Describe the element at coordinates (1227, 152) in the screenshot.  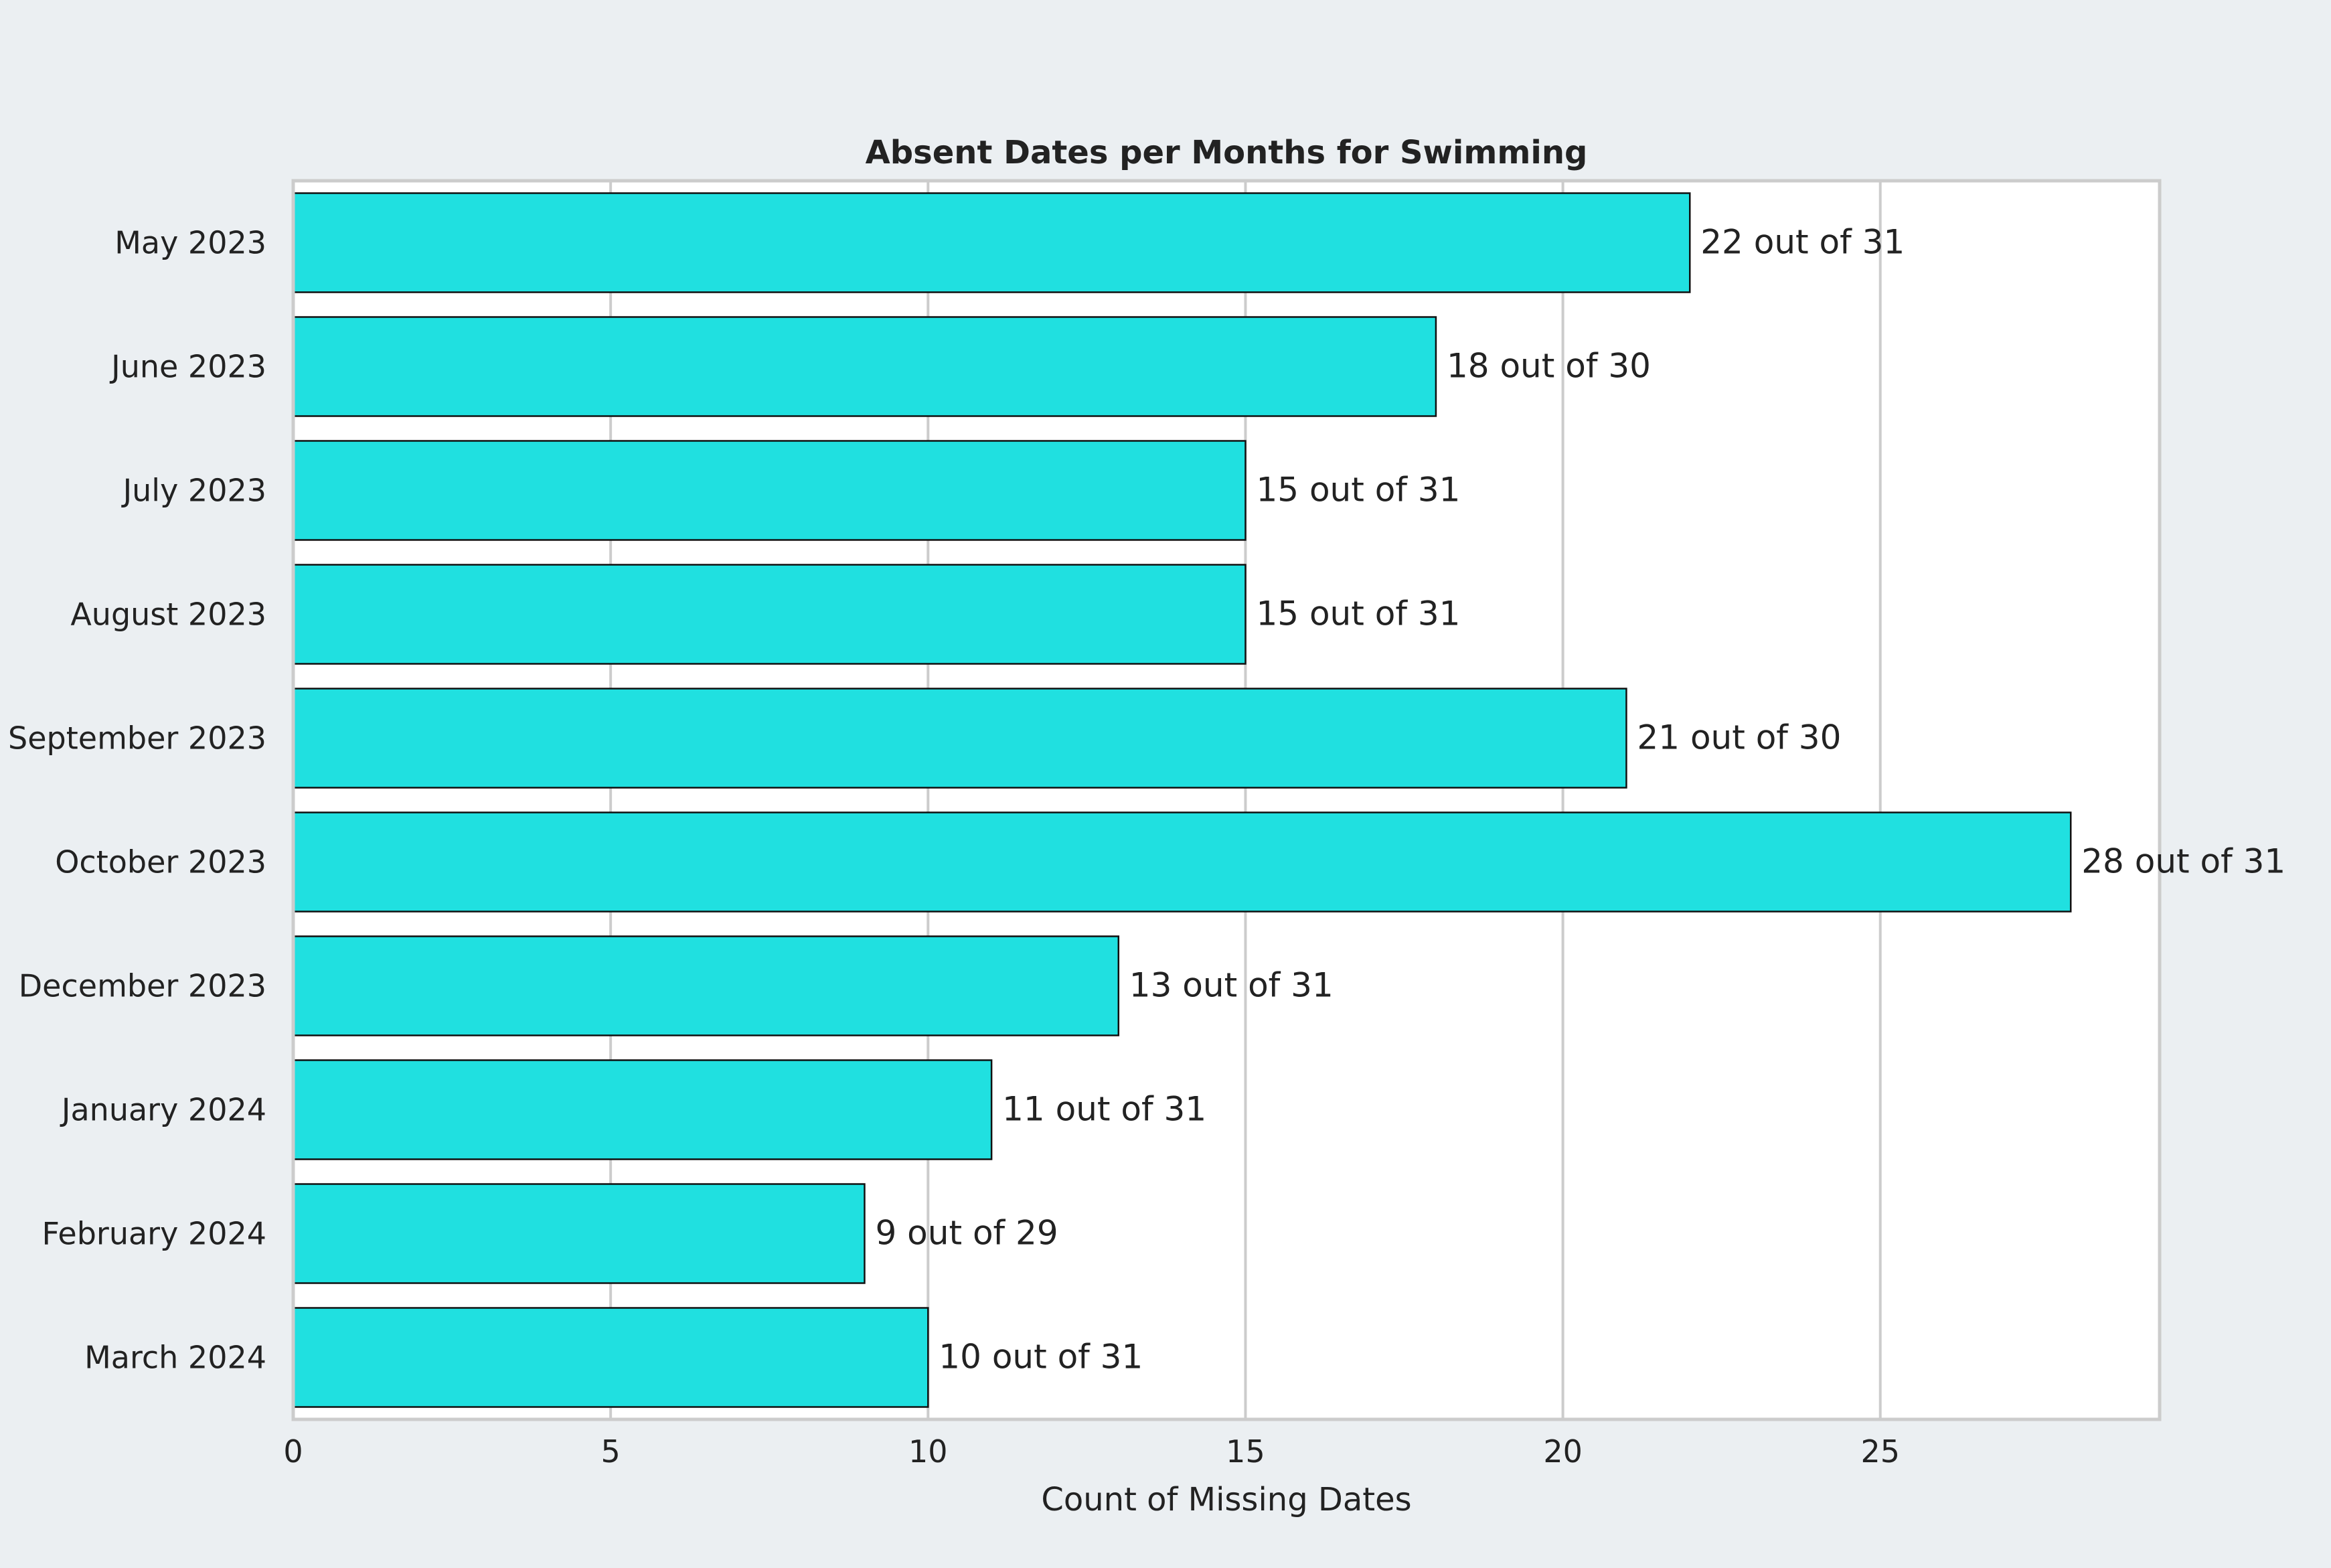
I see `chart-title: Absent Dates per Months for Swimming` at that location.